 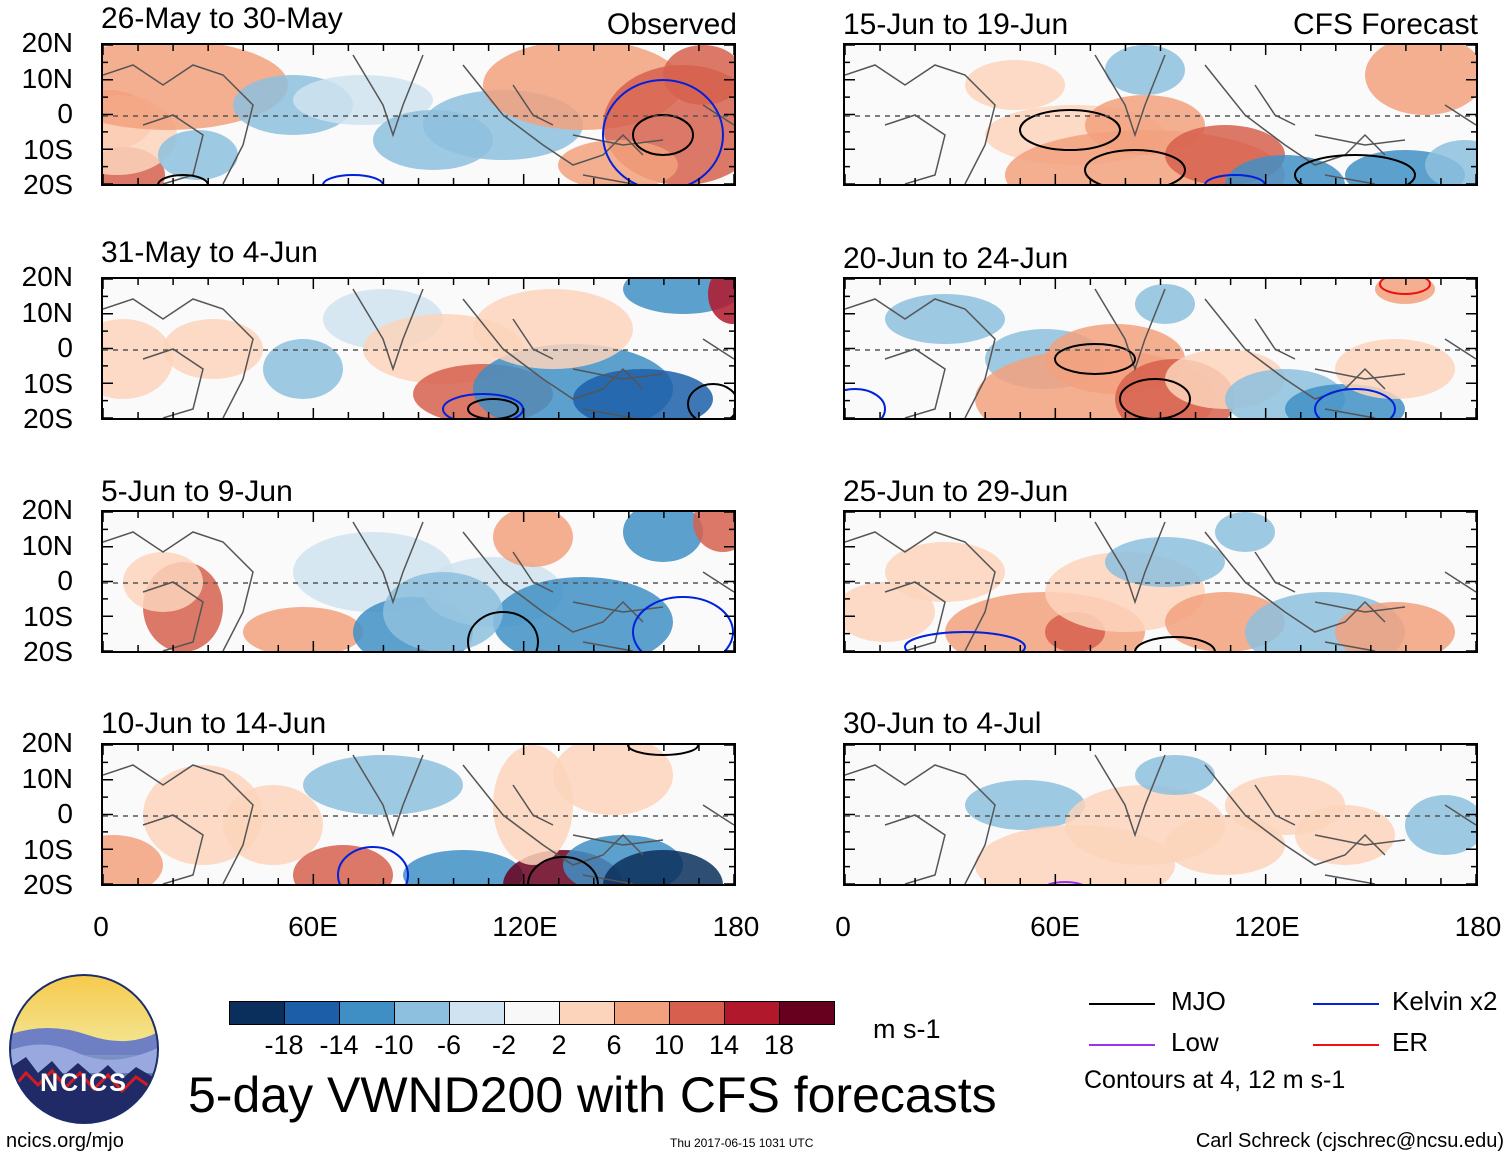 What do you see at coordinates (592, 1095) in the screenshot?
I see `chart-title: 5-day VWND200 with CFS forecasts` at bounding box center [592, 1095].